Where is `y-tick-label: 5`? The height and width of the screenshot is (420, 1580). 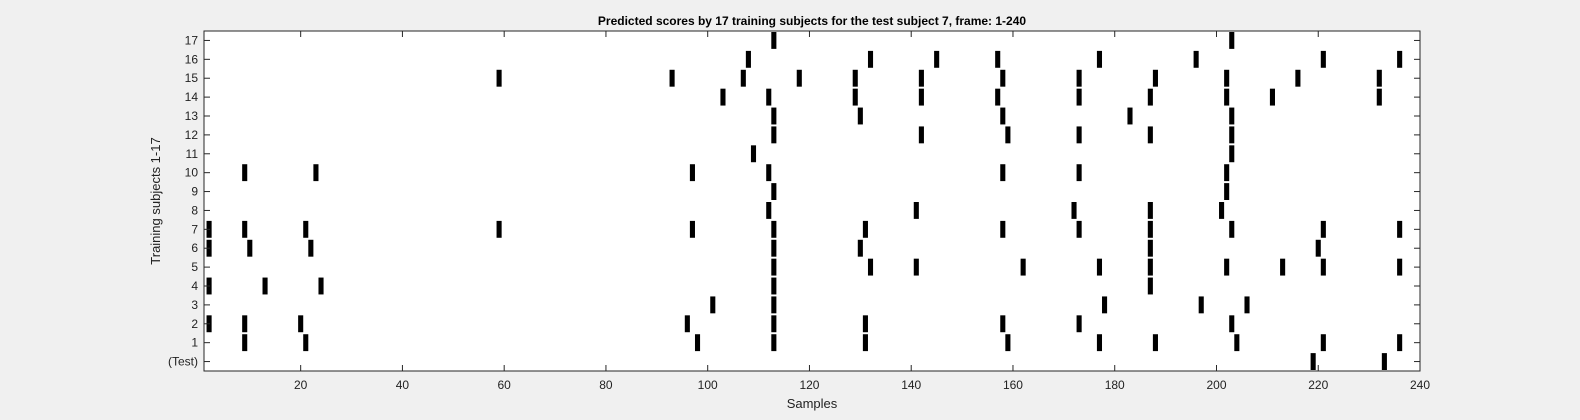 y-tick-label: 5 is located at coordinates (194, 267).